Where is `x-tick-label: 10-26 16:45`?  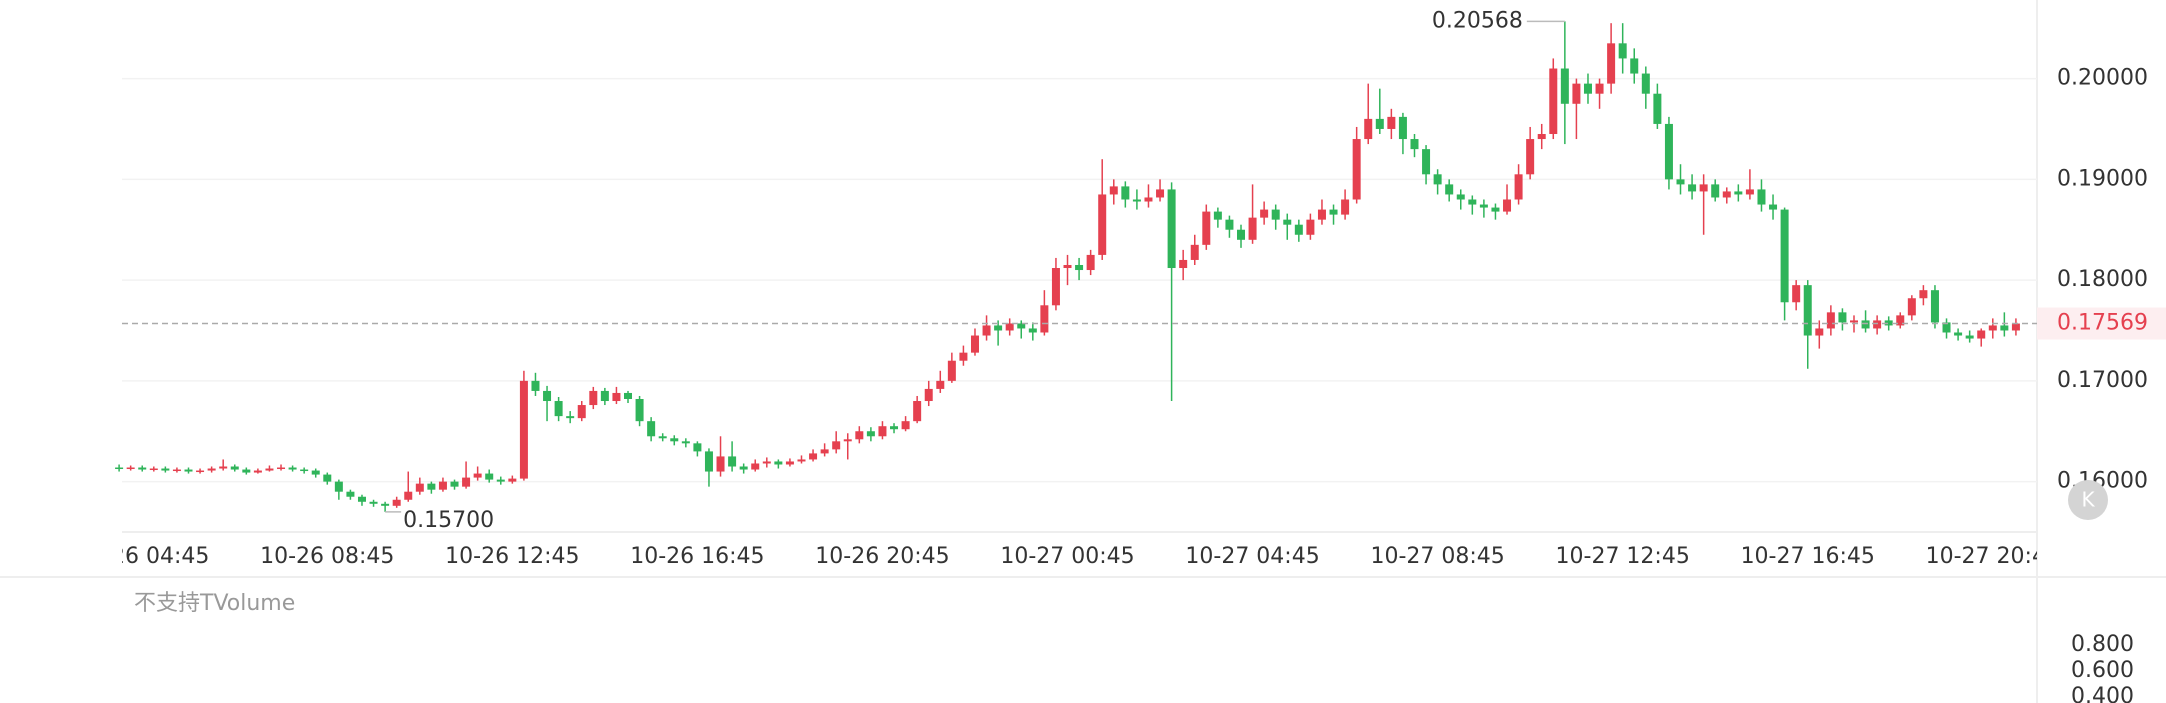 x-tick-label: 10-26 16:45 is located at coordinates (697, 556).